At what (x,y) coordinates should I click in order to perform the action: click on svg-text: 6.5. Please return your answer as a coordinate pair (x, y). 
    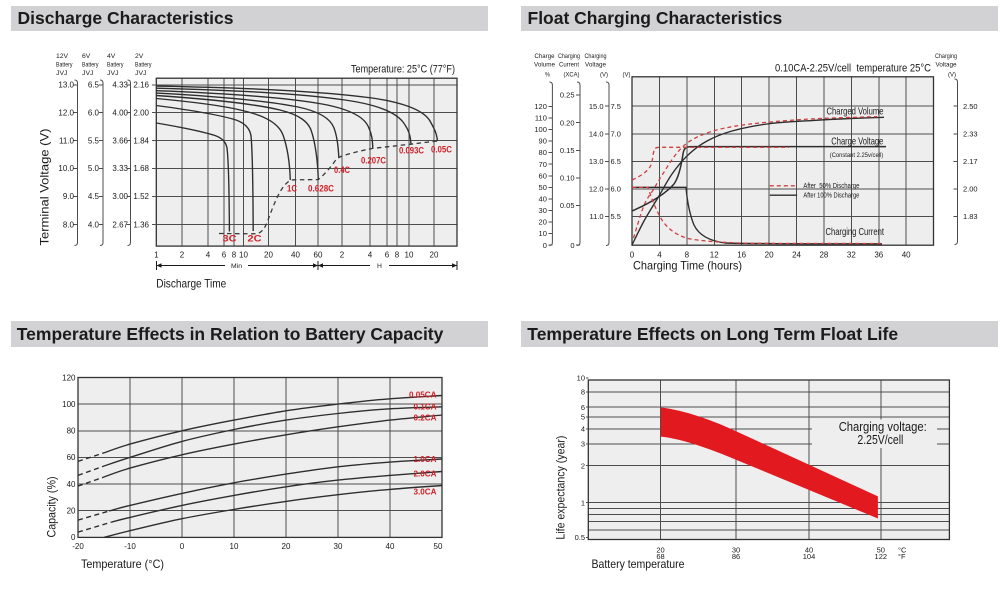
    Looking at the image, I should click on (94, 85).